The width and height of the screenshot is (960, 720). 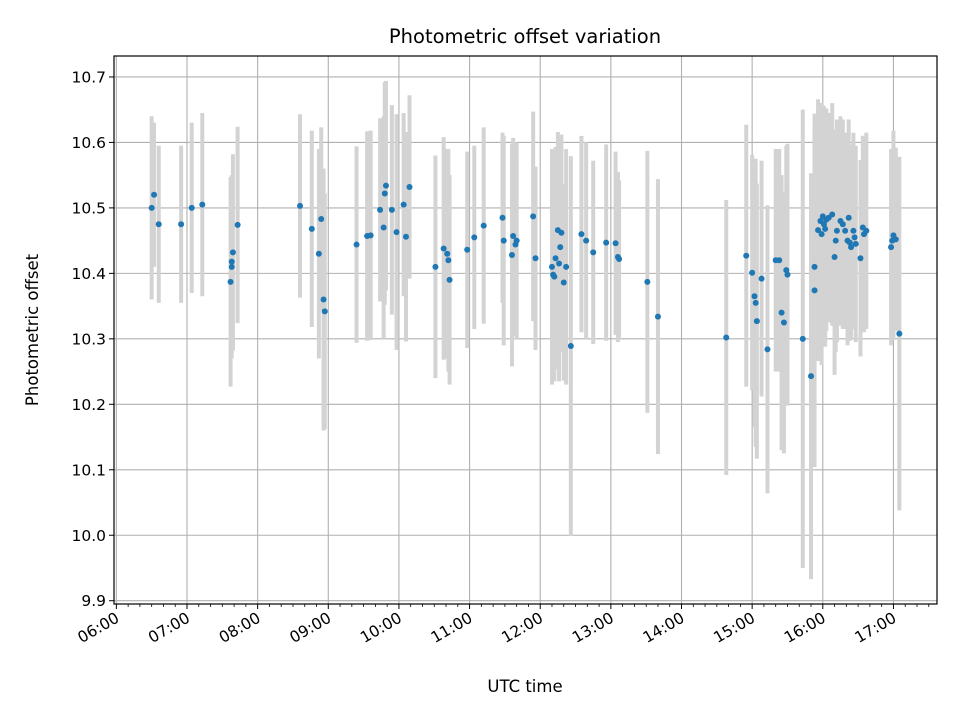 I want to click on y-tick-label: 10.4, so click(x=88, y=274).